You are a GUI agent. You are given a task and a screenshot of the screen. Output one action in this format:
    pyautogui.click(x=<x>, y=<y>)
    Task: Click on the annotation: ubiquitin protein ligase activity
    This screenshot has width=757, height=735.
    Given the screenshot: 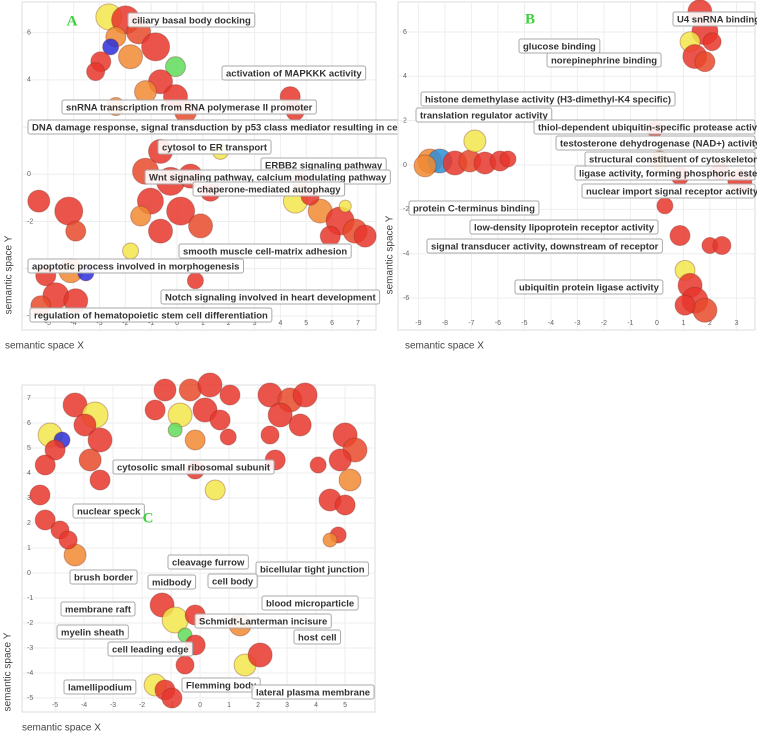 What is the action you would take?
    pyautogui.click(x=589, y=288)
    